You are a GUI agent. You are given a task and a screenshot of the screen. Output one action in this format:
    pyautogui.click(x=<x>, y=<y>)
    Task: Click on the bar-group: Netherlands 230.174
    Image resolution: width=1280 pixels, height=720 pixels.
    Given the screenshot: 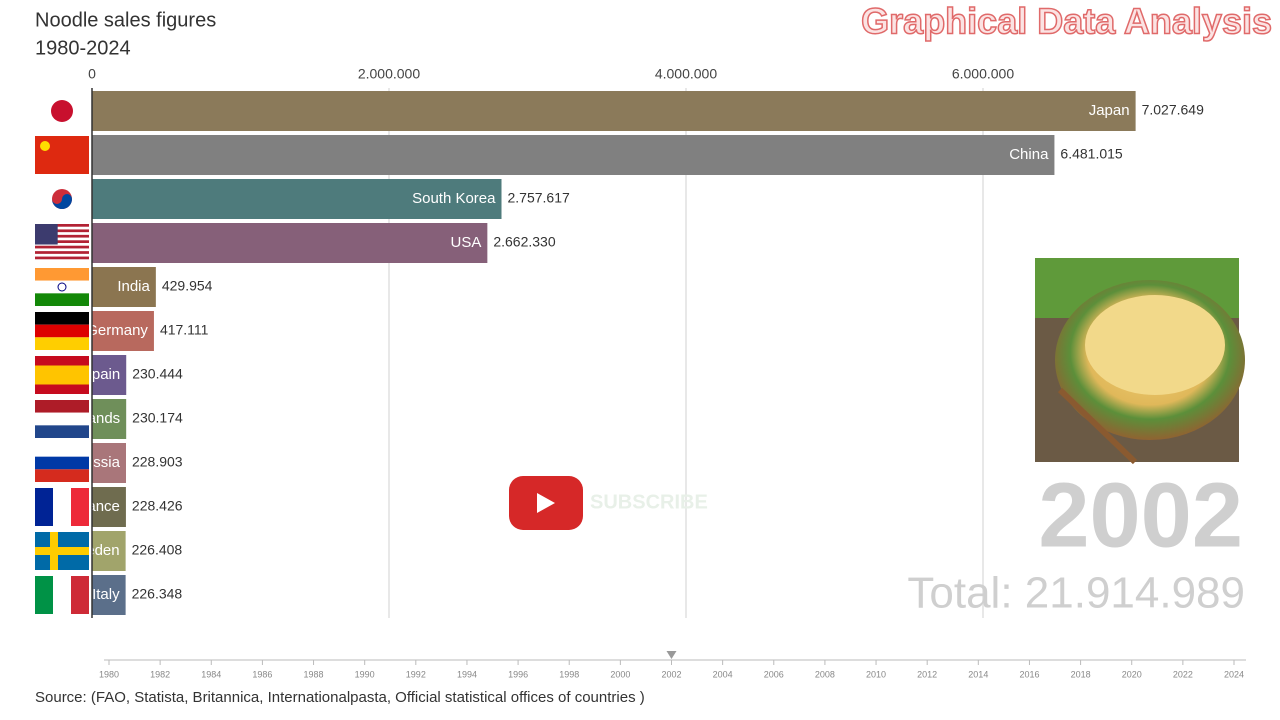 What is the action you would take?
    pyautogui.click(x=109, y=419)
    